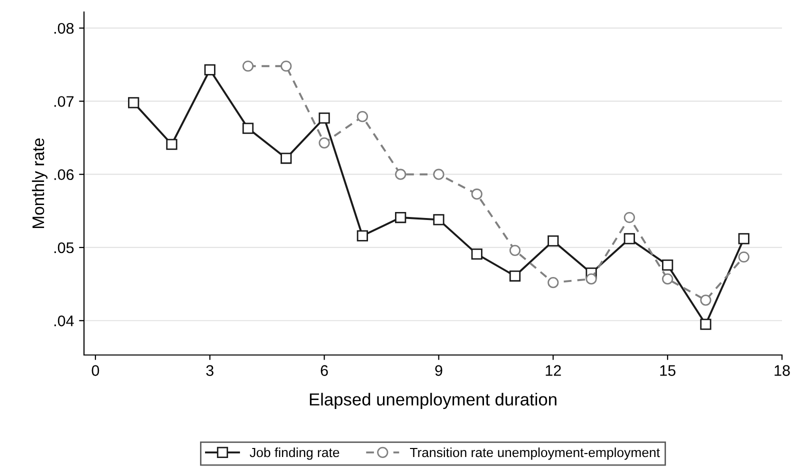 The width and height of the screenshot is (812, 470). I want to click on x-tick-label: 0, so click(96, 370).